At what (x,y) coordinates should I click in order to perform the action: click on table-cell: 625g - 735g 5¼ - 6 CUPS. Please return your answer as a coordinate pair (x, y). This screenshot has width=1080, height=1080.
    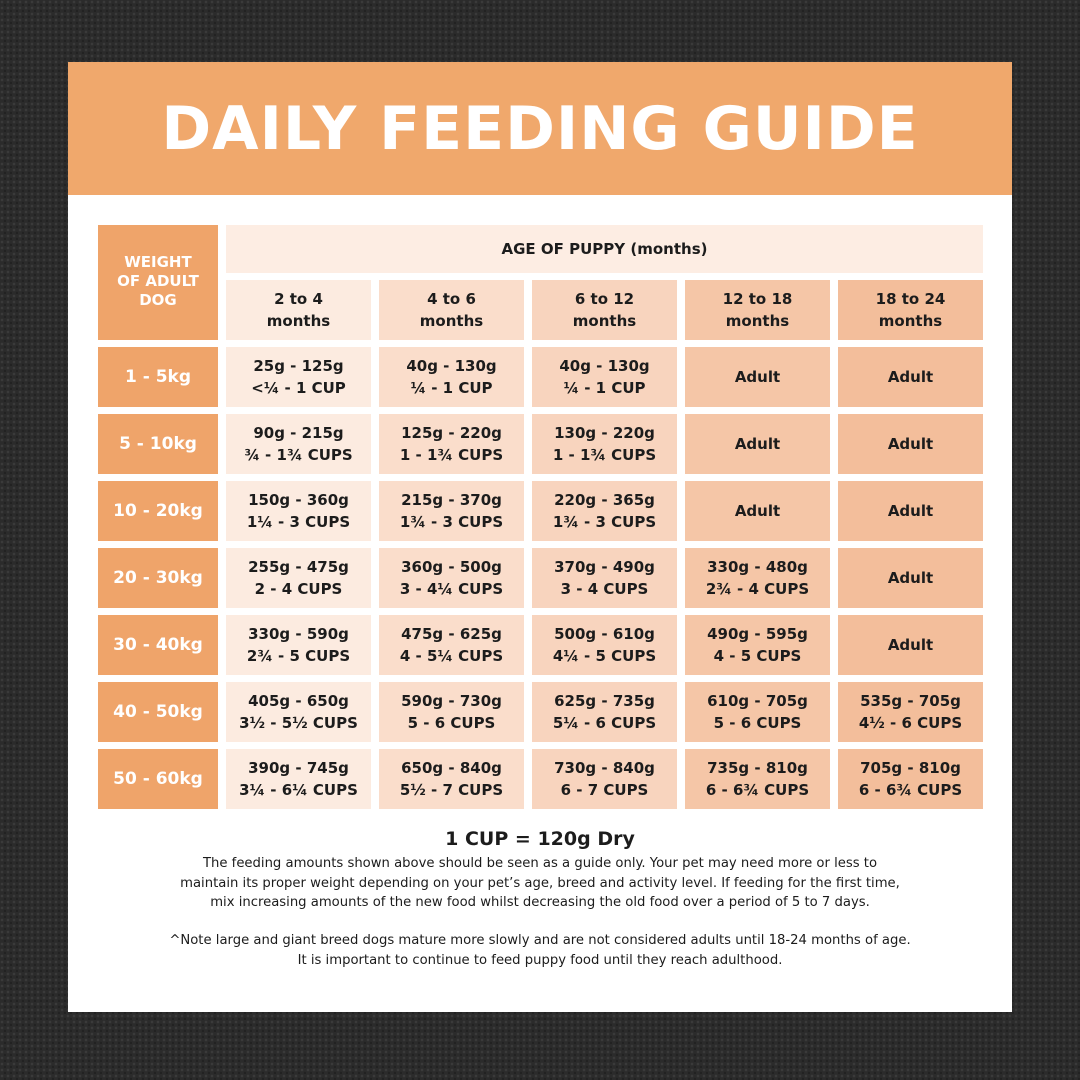
    Looking at the image, I should click on (604, 712).